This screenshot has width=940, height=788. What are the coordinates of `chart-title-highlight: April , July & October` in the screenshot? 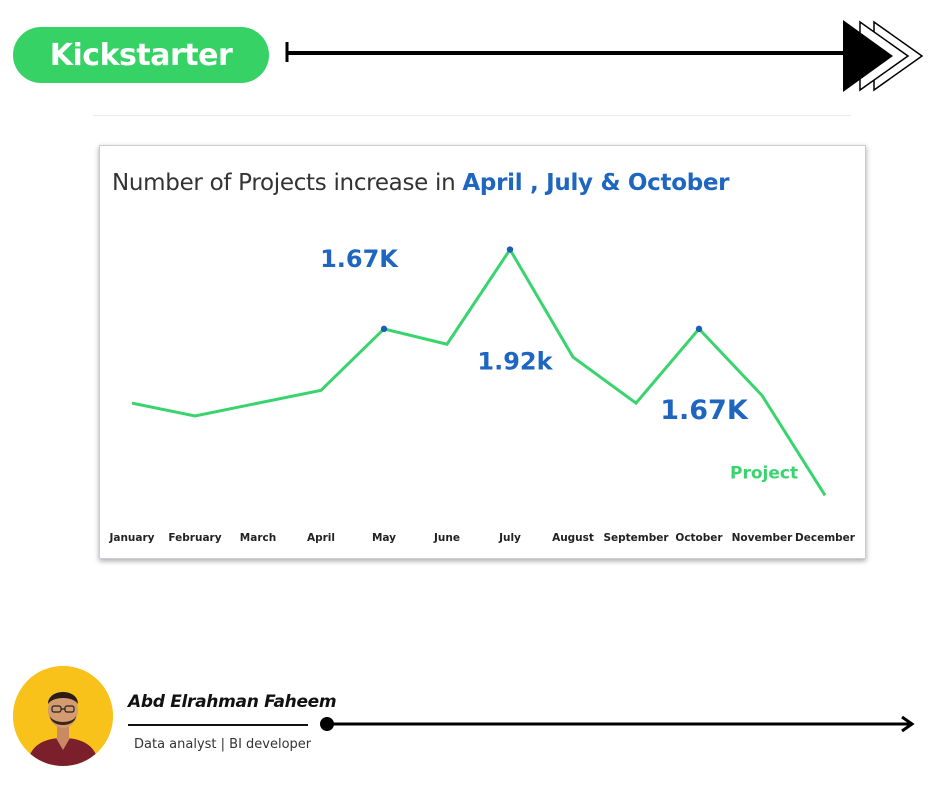 It's located at (596, 183).